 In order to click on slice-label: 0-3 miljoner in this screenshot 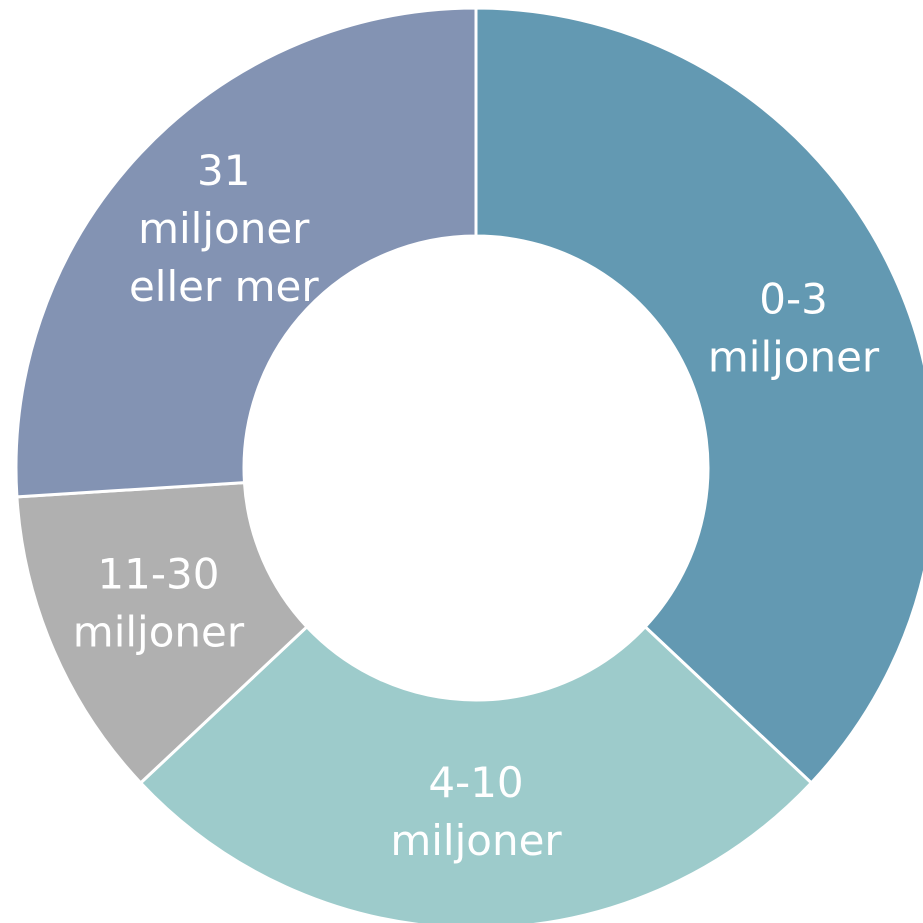, I will do `click(794, 327)`.